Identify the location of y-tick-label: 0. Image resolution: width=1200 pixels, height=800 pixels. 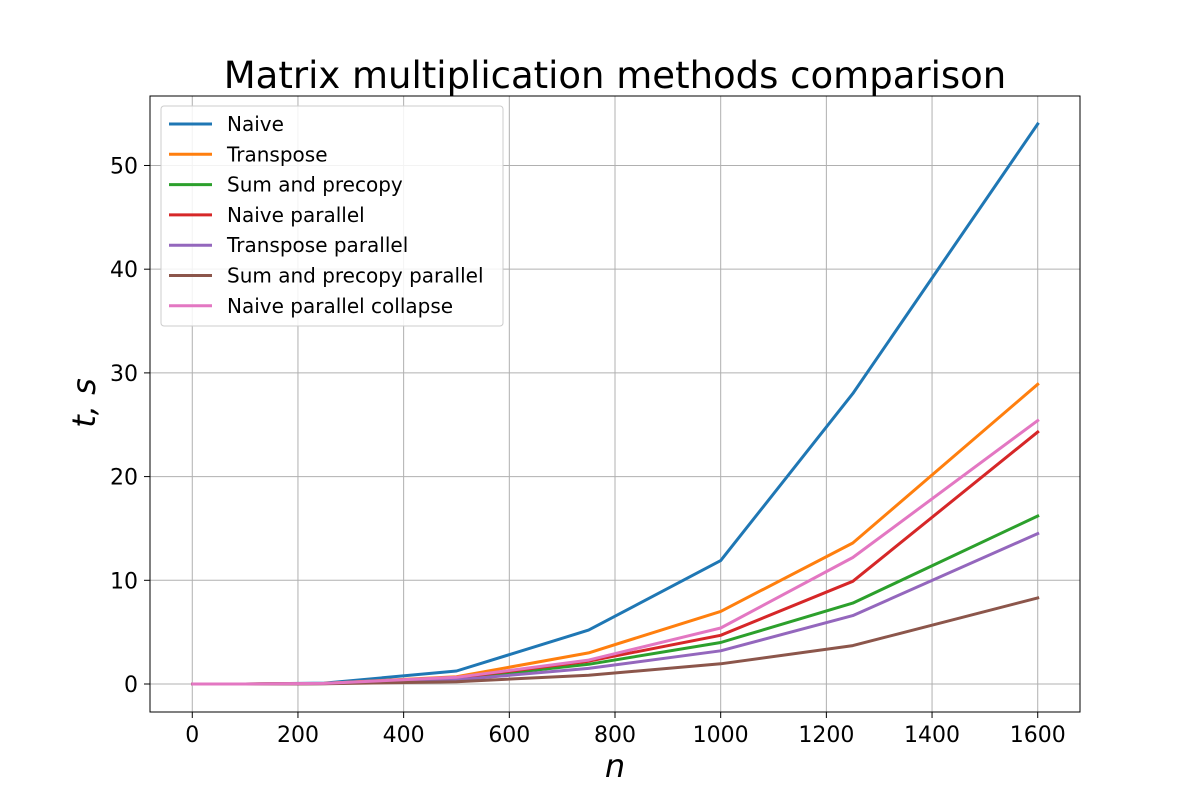
(131, 685).